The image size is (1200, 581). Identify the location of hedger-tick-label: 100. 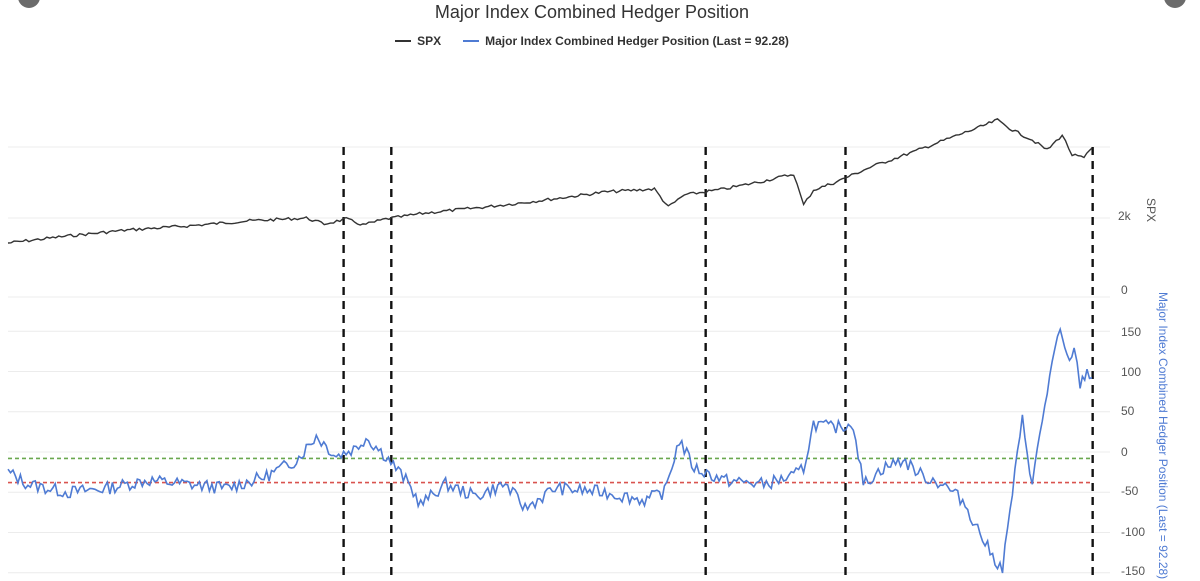
(1131, 372).